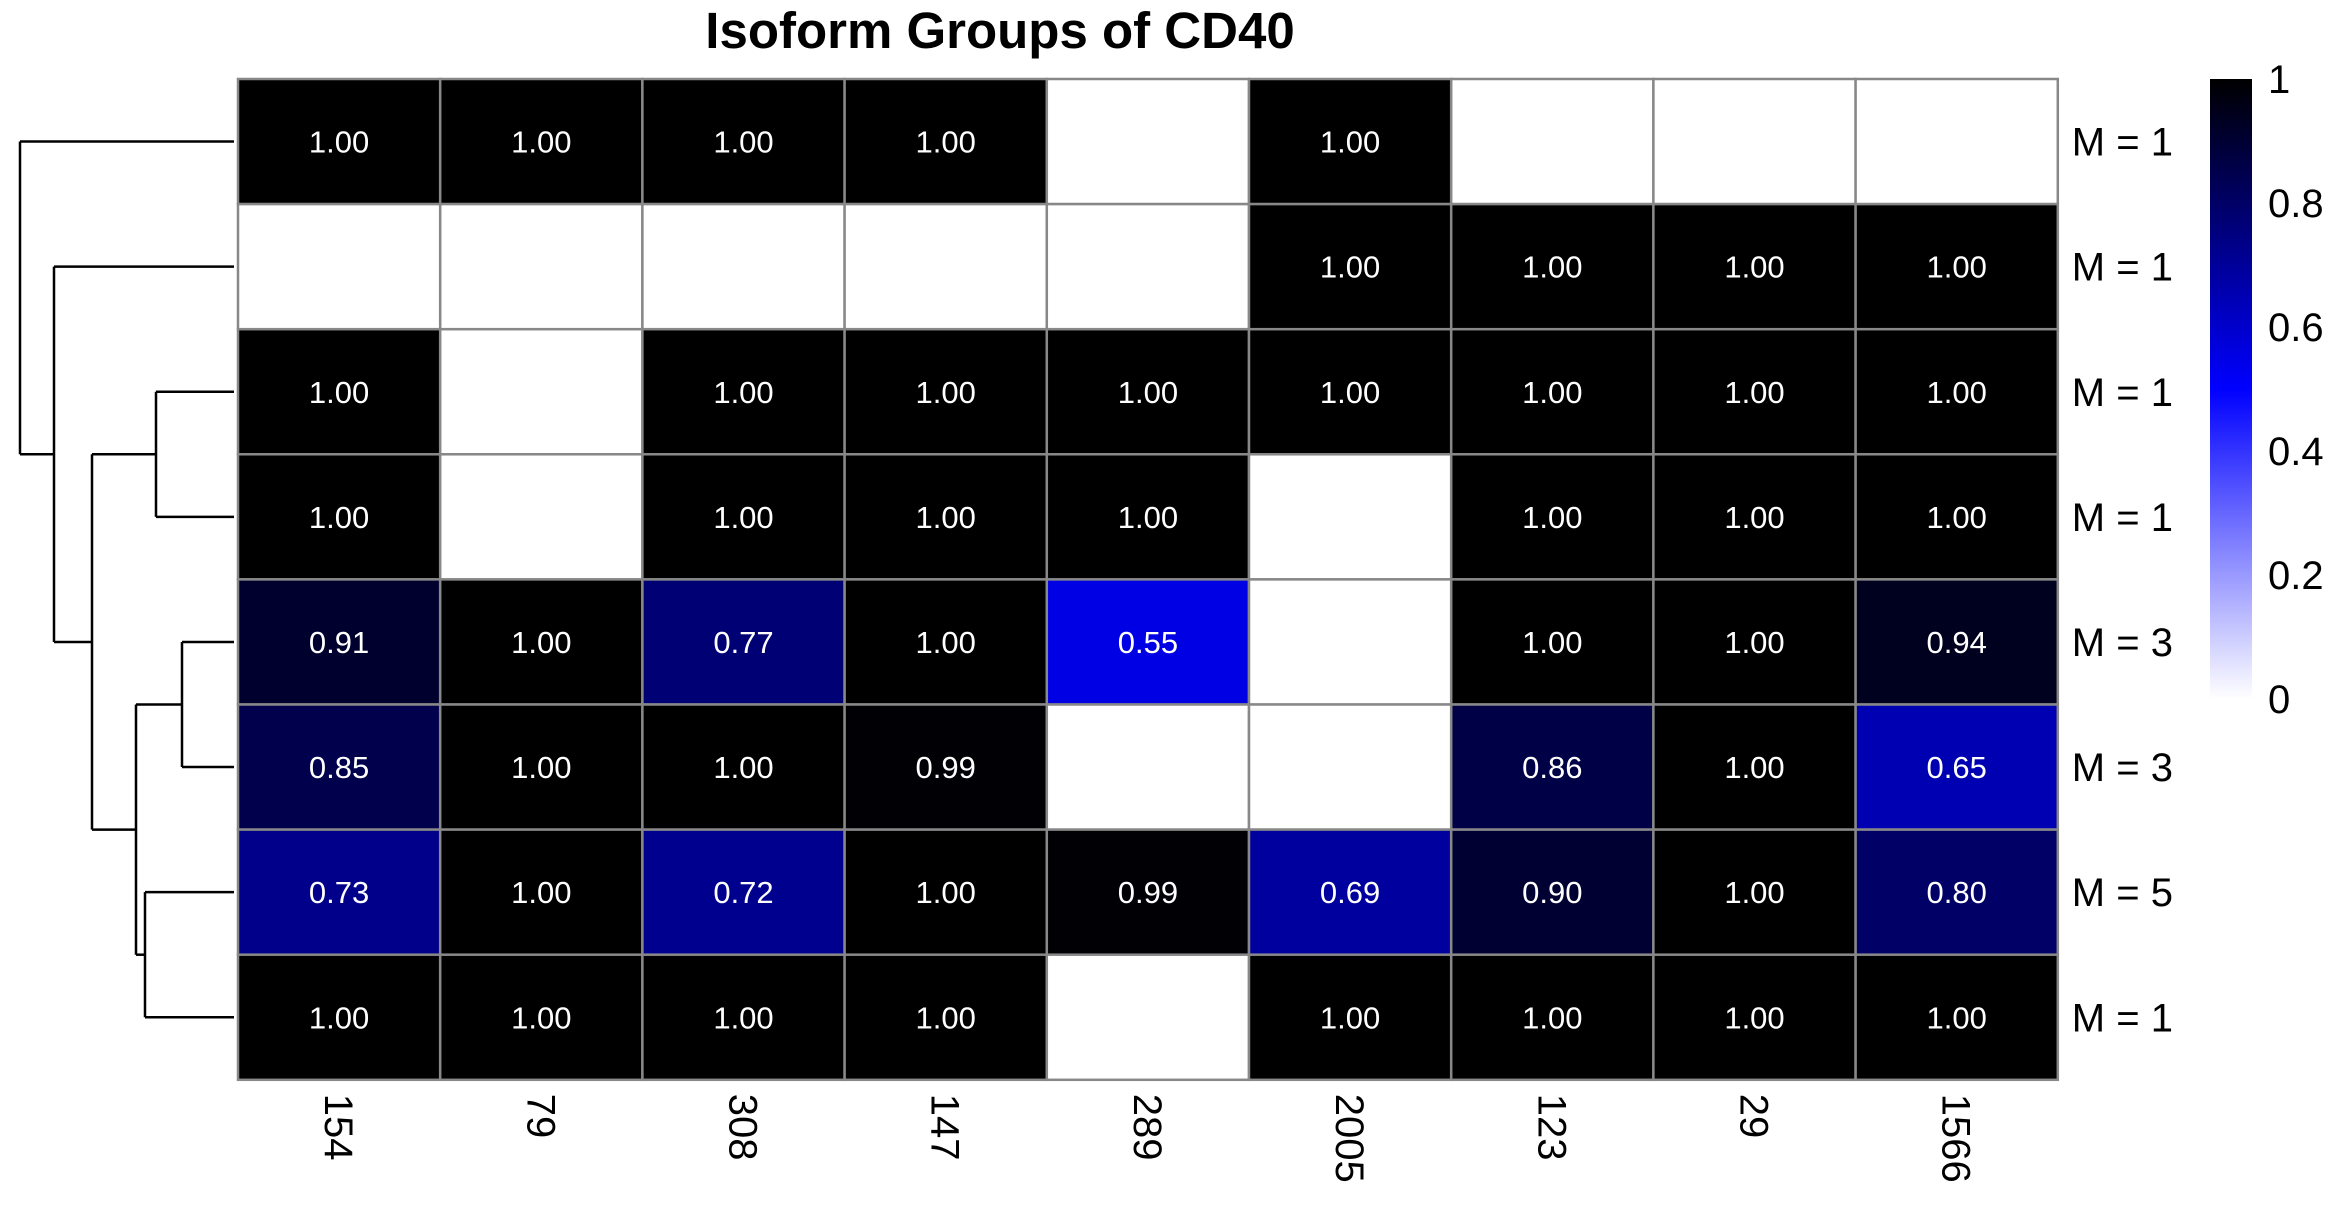  I want to click on cell-value-label: 0.65, so click(1957, 767).